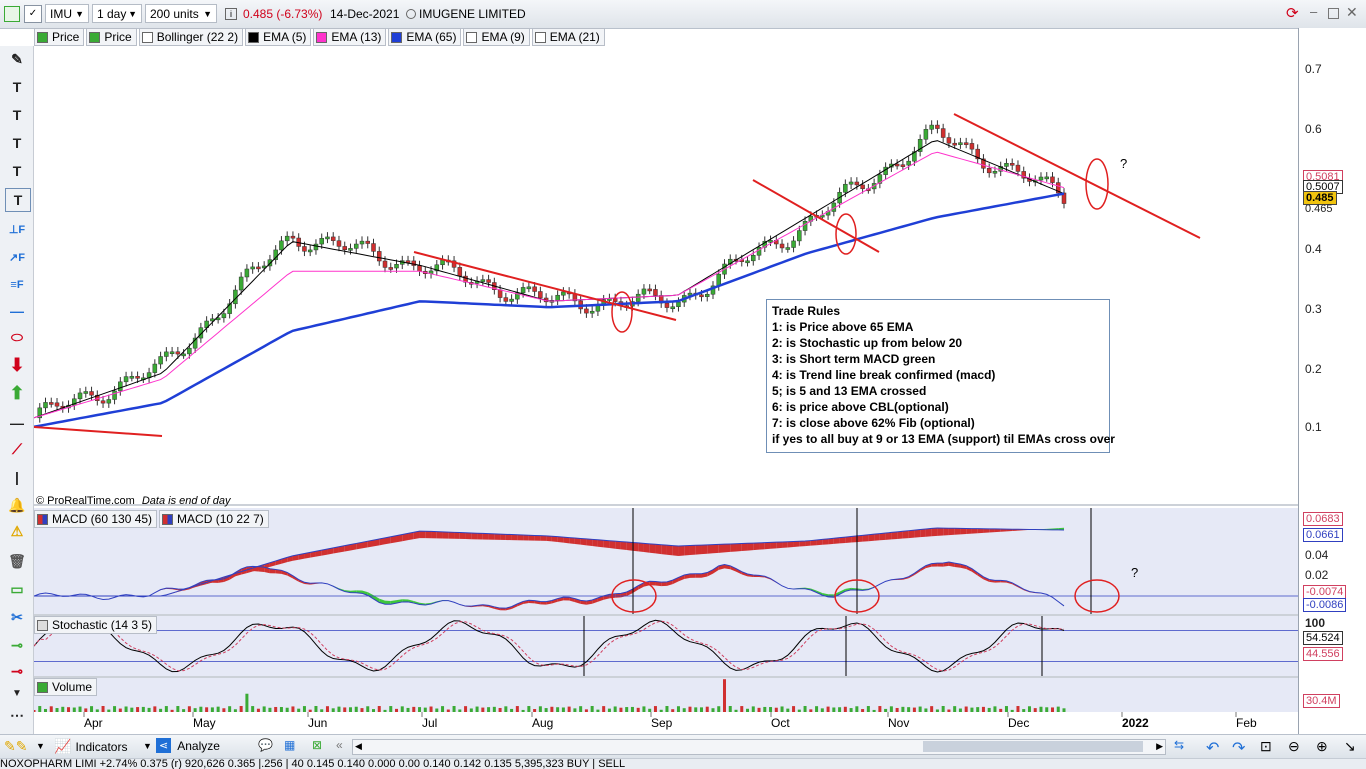  Describe the element at coordinates (17, 285) in the screenshot. I see `channel-icon: ≡F` at that location.